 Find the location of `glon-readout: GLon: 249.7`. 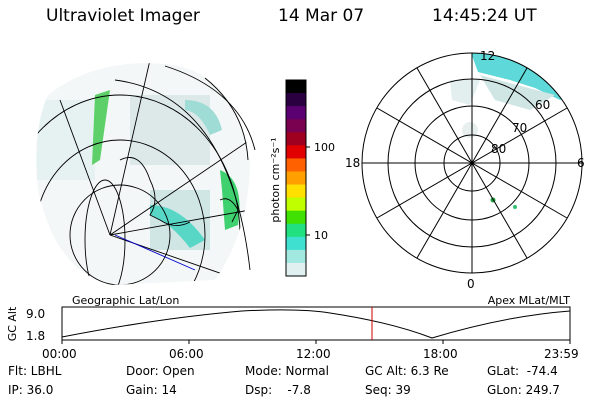

glon-readout: GLon: 249.7 is located at coordinates (523, 390).